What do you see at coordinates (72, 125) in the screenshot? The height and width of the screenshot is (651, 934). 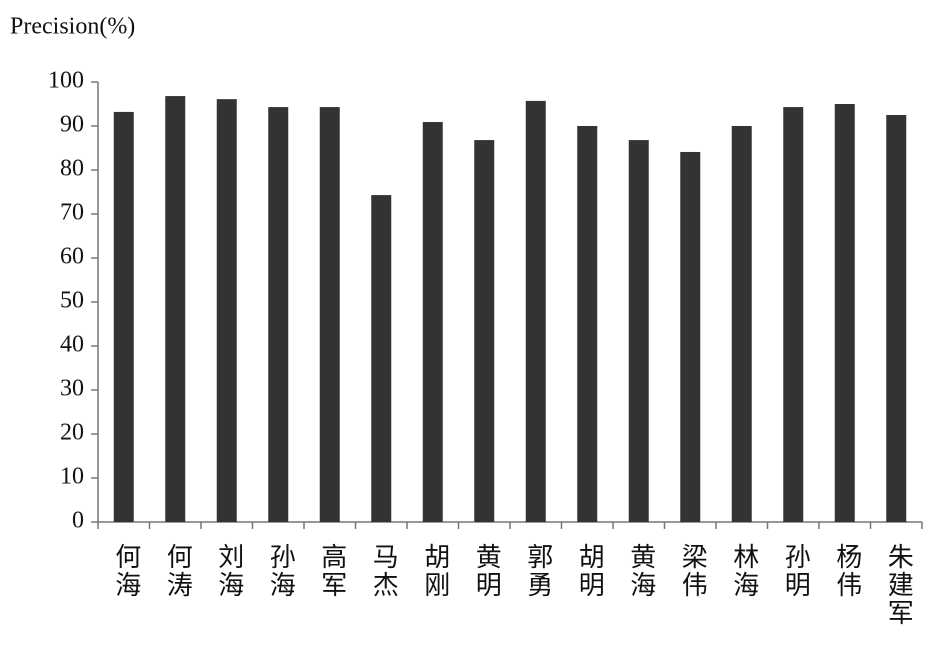 I see `y-tick-label: 90` at bounding box center [72, 125].